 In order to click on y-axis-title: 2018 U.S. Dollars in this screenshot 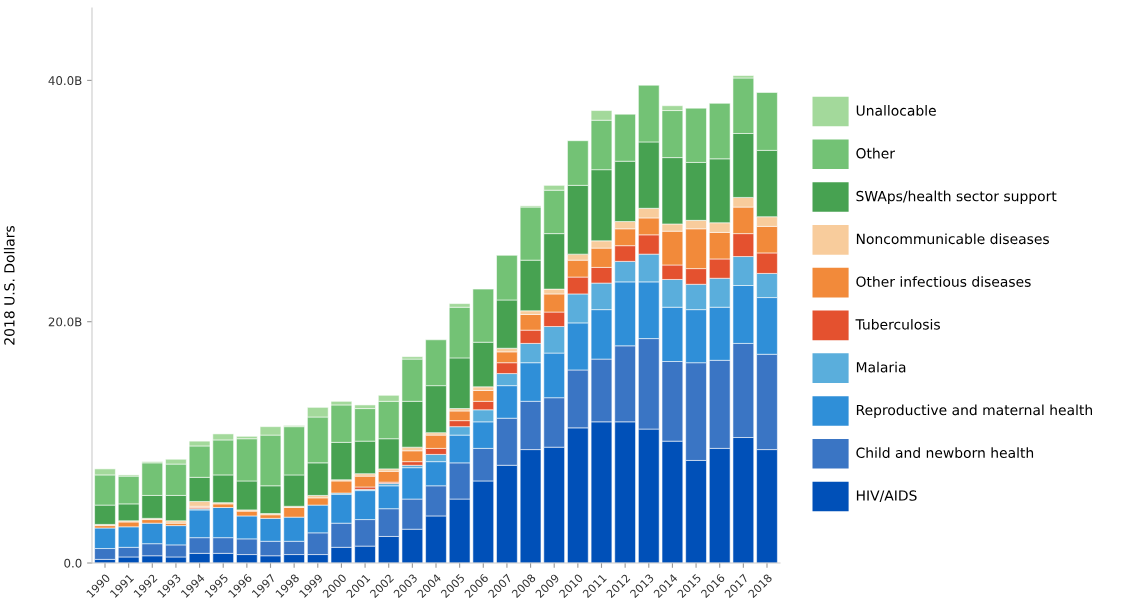, I will do `click(9, 285)`.